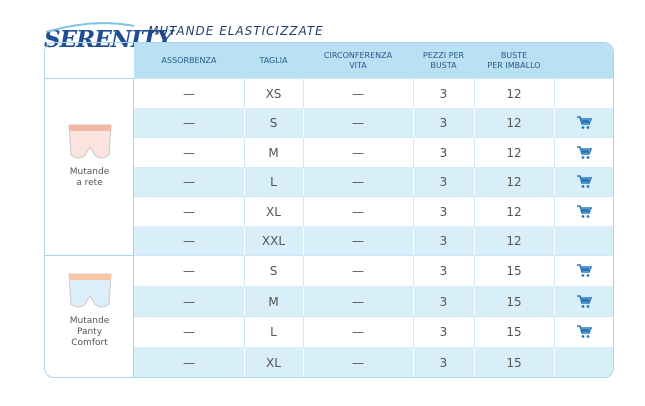 The width and height of the screenshot is (645, 406). I want to click on group-name-line: Comfort, so click(89, 343).